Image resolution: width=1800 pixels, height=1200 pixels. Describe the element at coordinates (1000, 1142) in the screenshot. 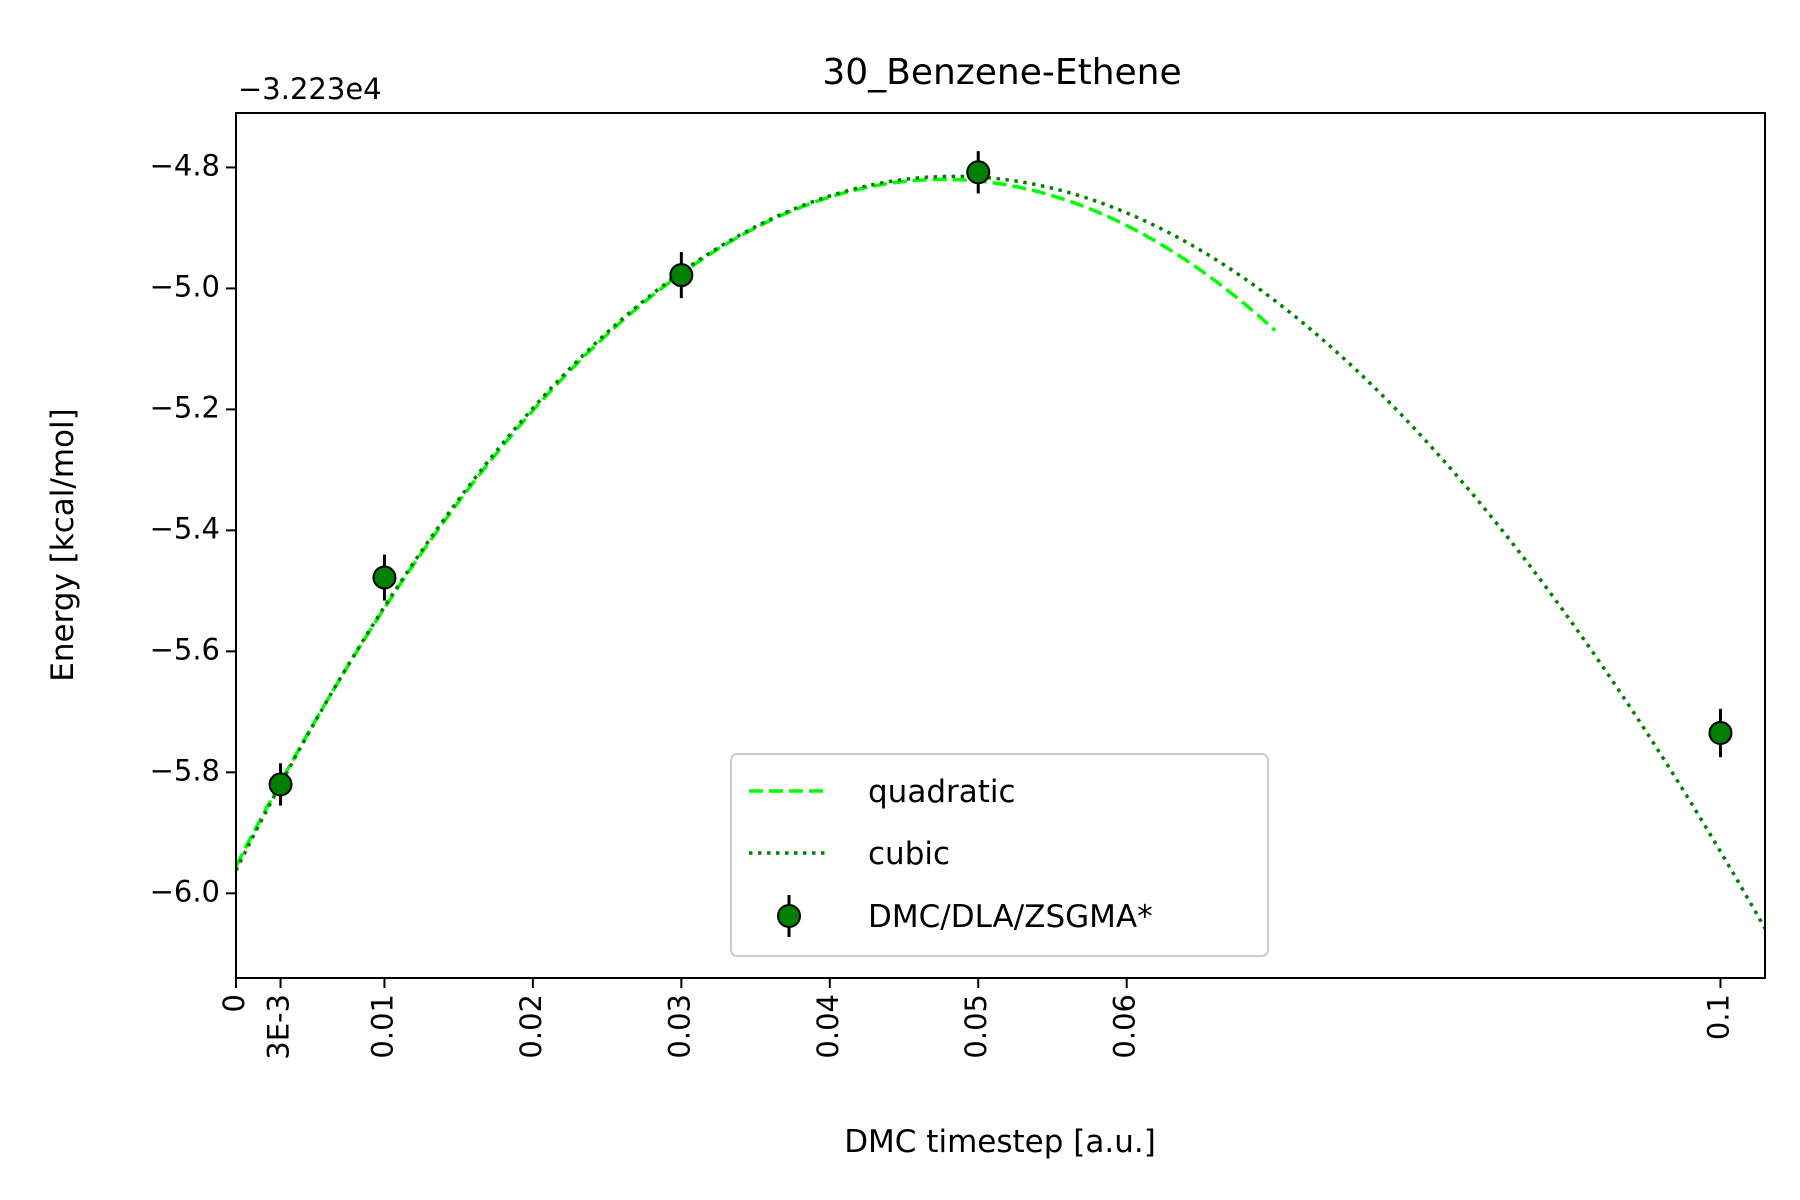

I see `x-axis-label: DMC timestep [a.u.]` at that location.